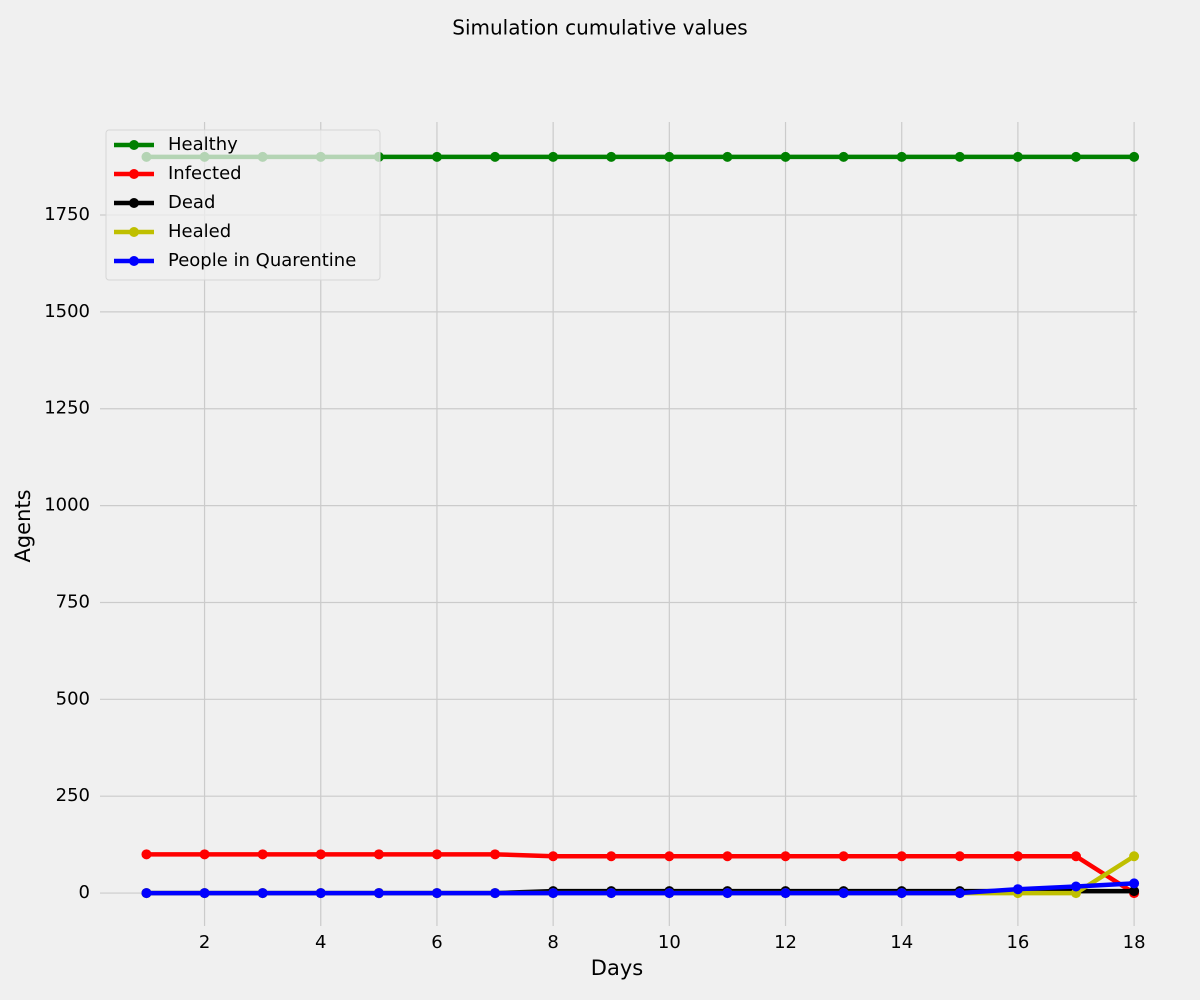  Describe the element at coordinates (23, 525) in the screenshot. I see `y-axis-label: Agents` at that location.